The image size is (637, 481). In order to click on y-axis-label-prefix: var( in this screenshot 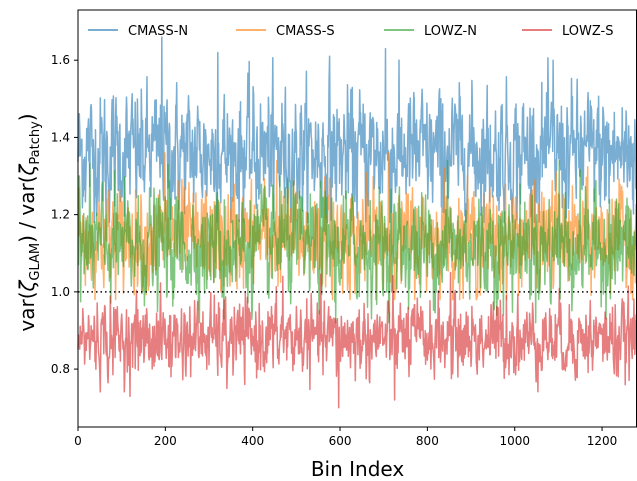, I will do `click(27, 311)`.